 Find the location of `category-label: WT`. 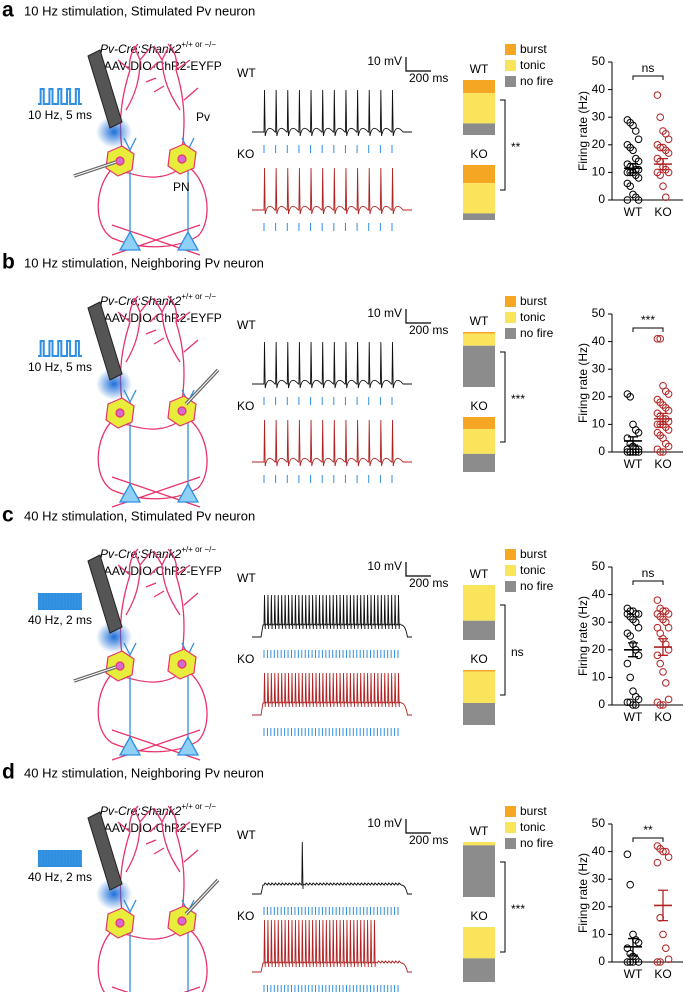

category-label: WT is located at coordinates (479, 574).